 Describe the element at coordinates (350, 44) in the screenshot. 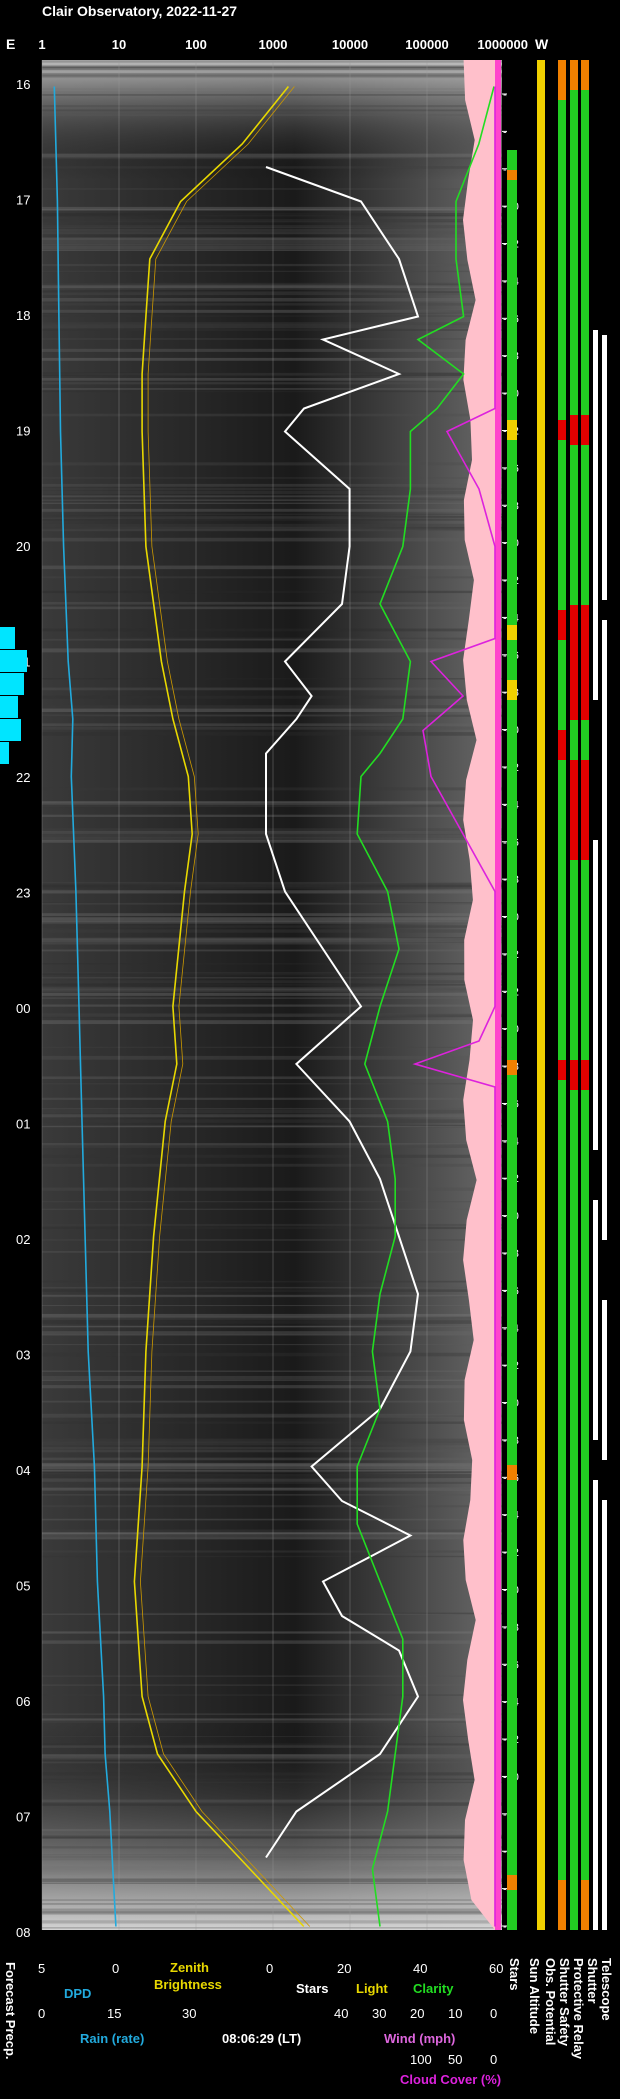

I see `top-axis-tick: 10000` at that location.